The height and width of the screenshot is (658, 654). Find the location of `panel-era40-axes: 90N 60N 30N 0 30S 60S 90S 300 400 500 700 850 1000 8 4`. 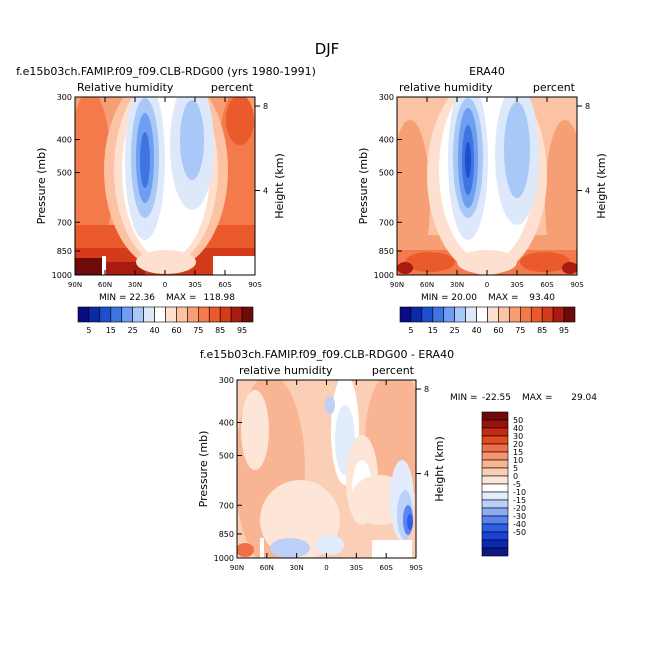

panel-era40-axes: 90N 60N 30N 0 30S 60S 90S 300 400 500 700 850 1000 8 4 is located at coordinates (482, 191).